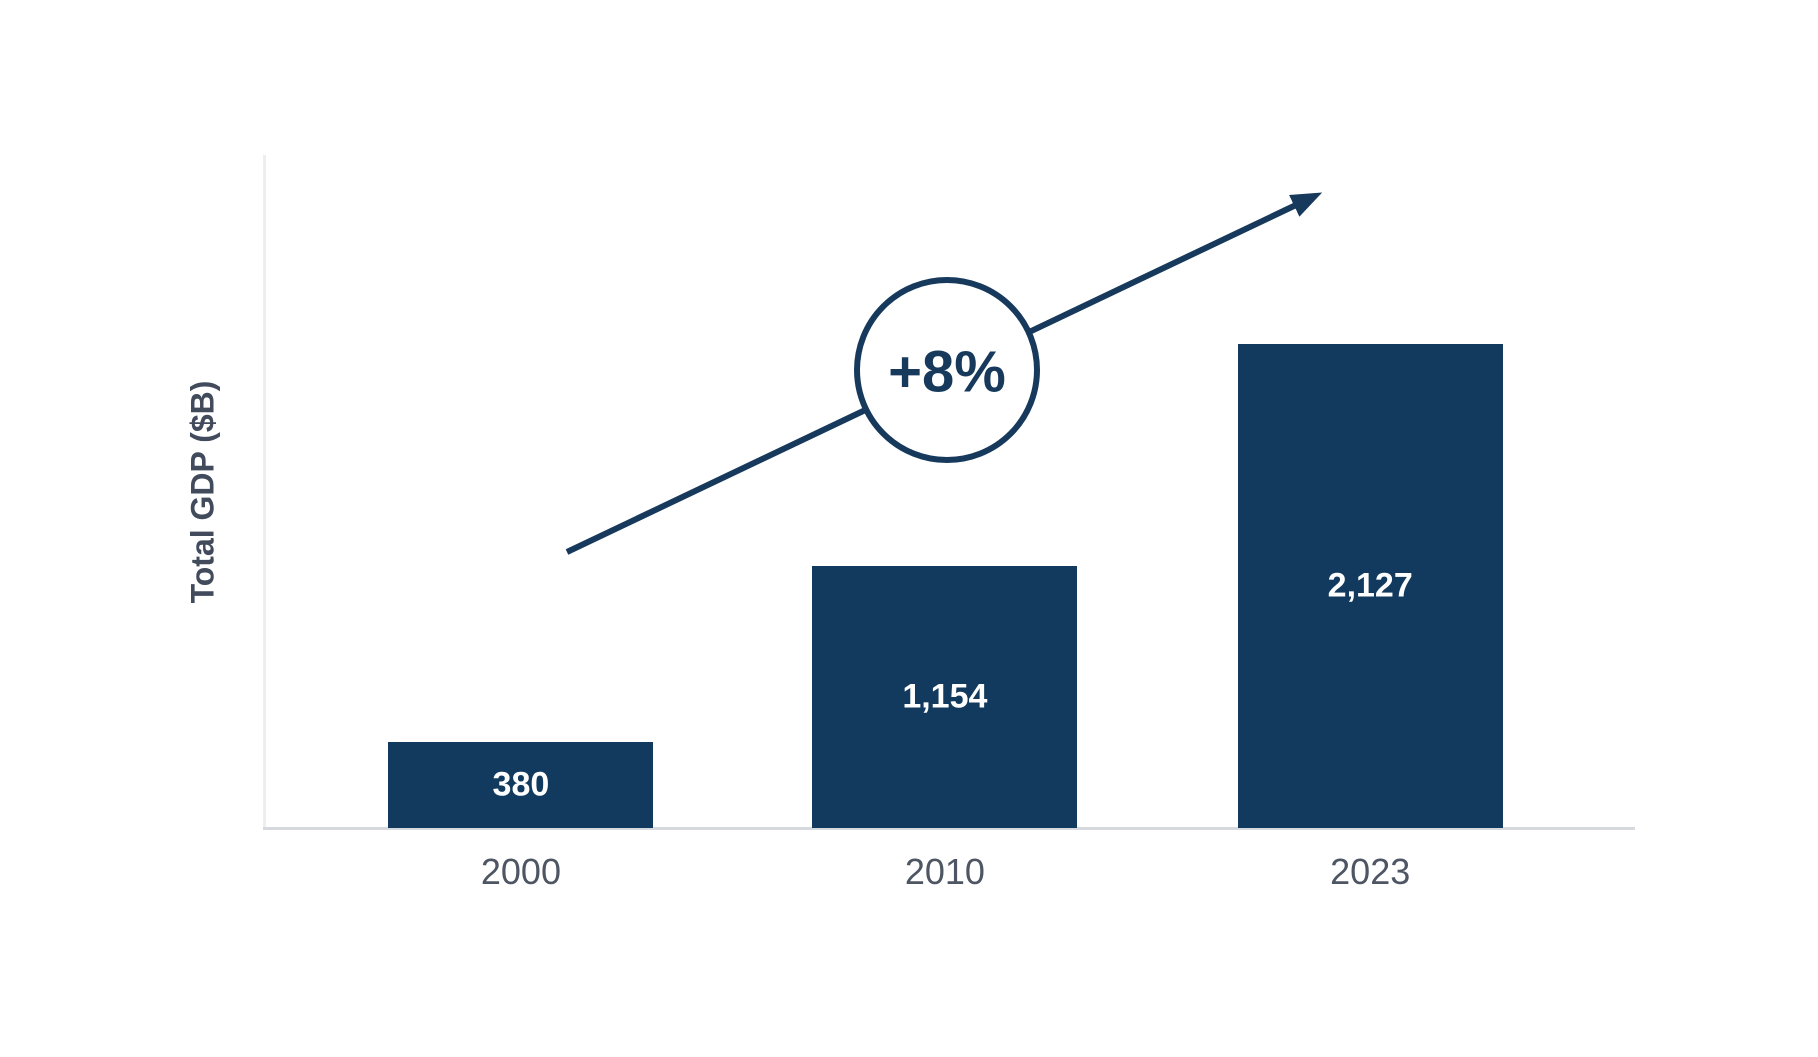 The height and width of the screenshot is (1057, 1818). Describe the element at coordinates (264, 491) in the screenshot. I see `y-axis-line` at that location.